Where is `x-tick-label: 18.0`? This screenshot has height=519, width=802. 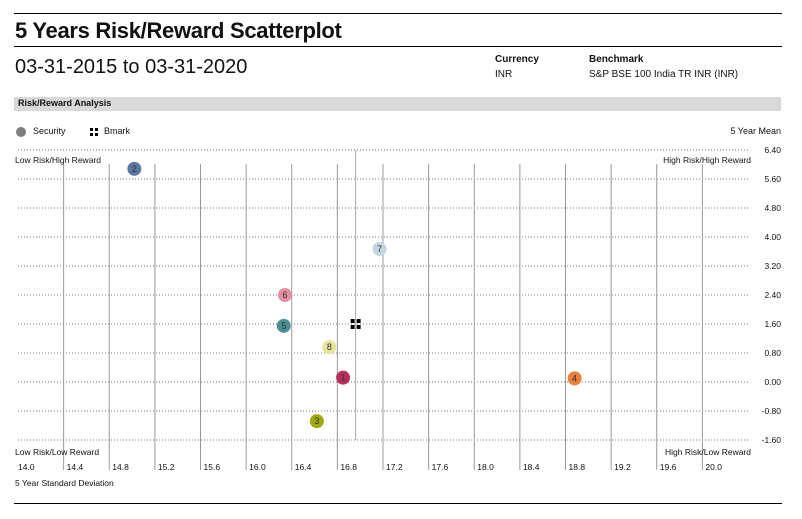 x-tick-label: 18.0 is located at coordinates (485, 467).